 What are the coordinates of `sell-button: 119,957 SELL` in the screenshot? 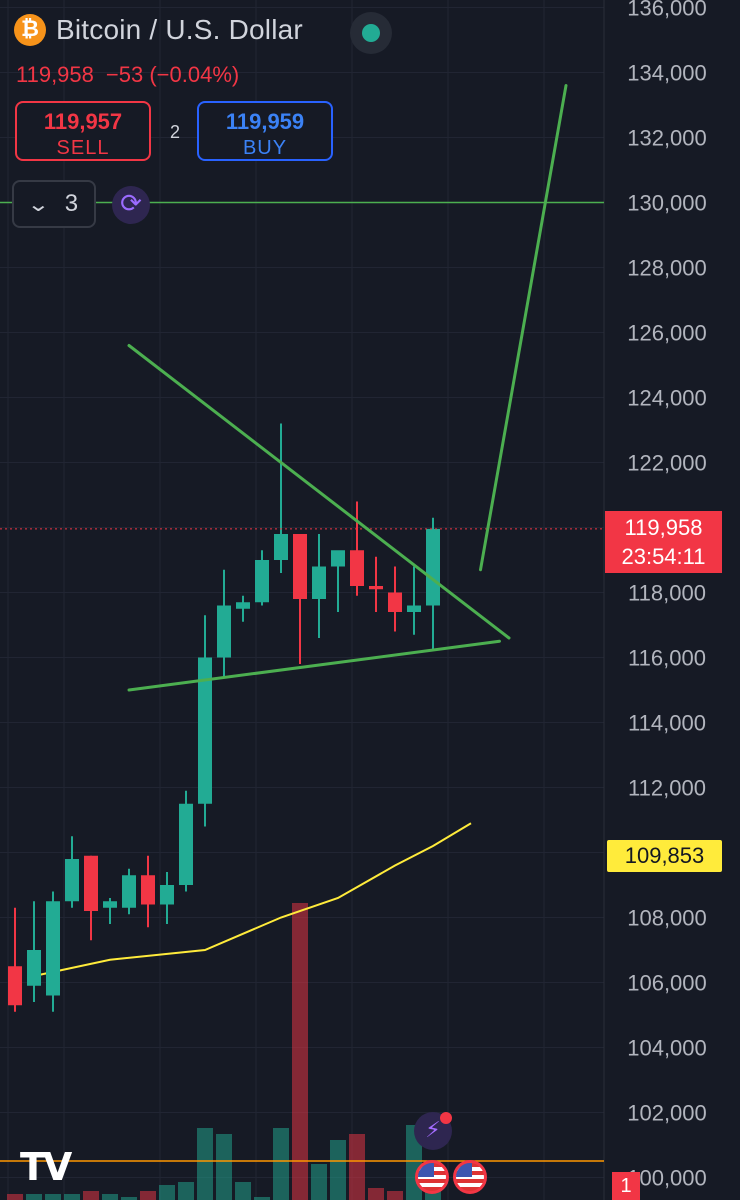 It's located at (83, 131).